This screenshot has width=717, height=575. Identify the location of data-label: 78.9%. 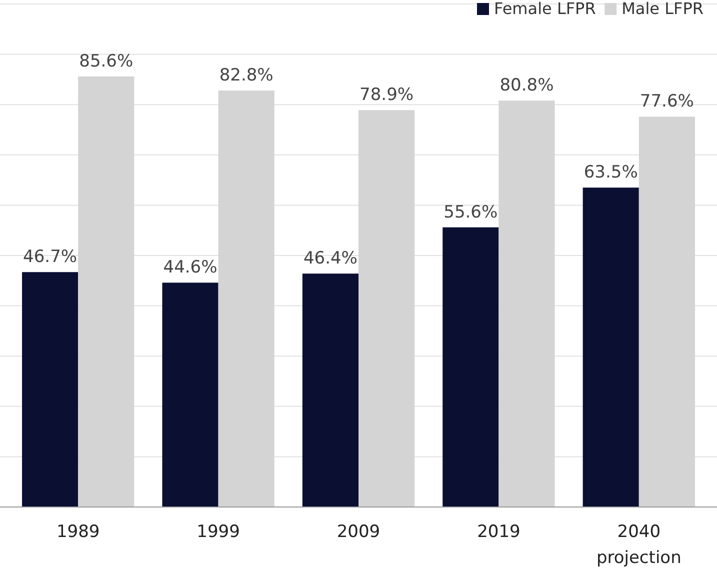
(387, 95).